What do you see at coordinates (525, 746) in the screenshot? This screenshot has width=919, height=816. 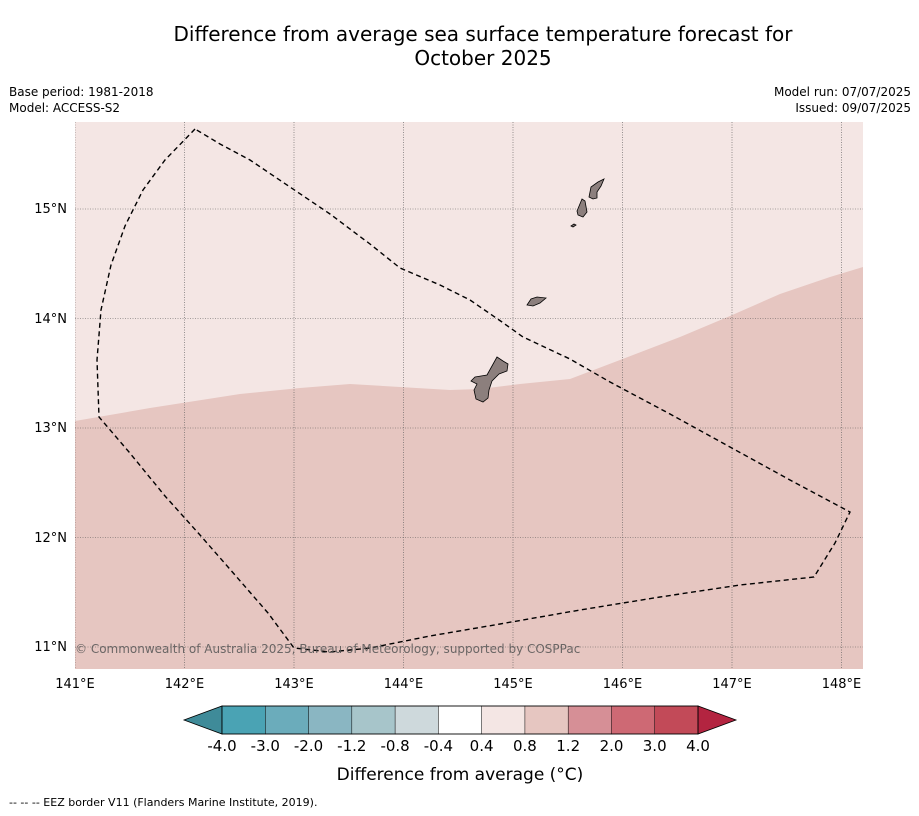 I see `colorbar-label: 0.8` at bounding box center [525, 746].